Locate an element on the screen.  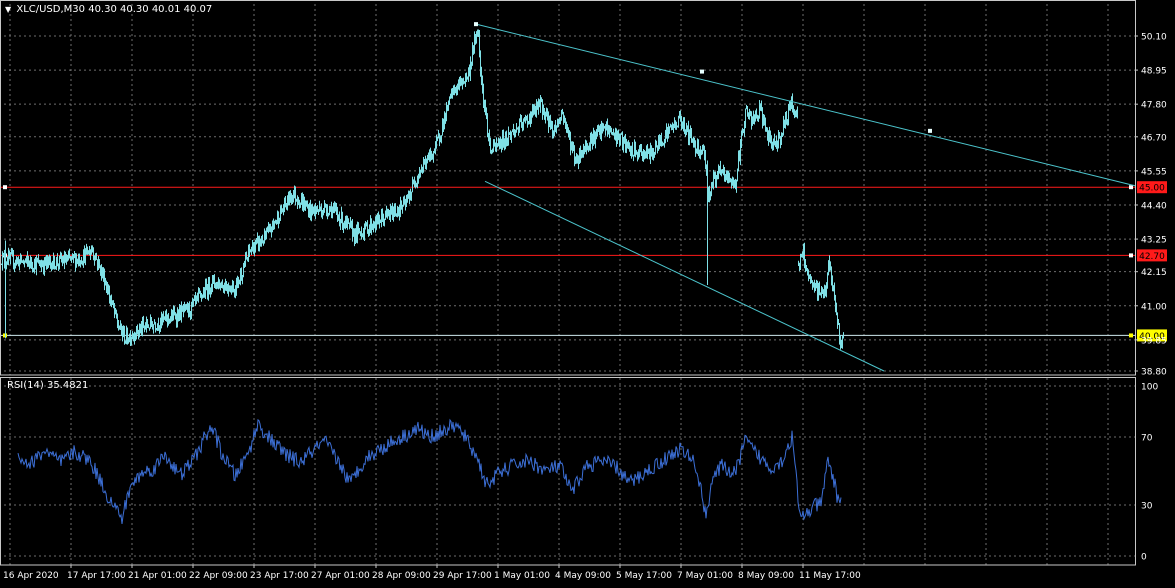
price-axis-label: 50.10 is located at coordinates (1154, 38).